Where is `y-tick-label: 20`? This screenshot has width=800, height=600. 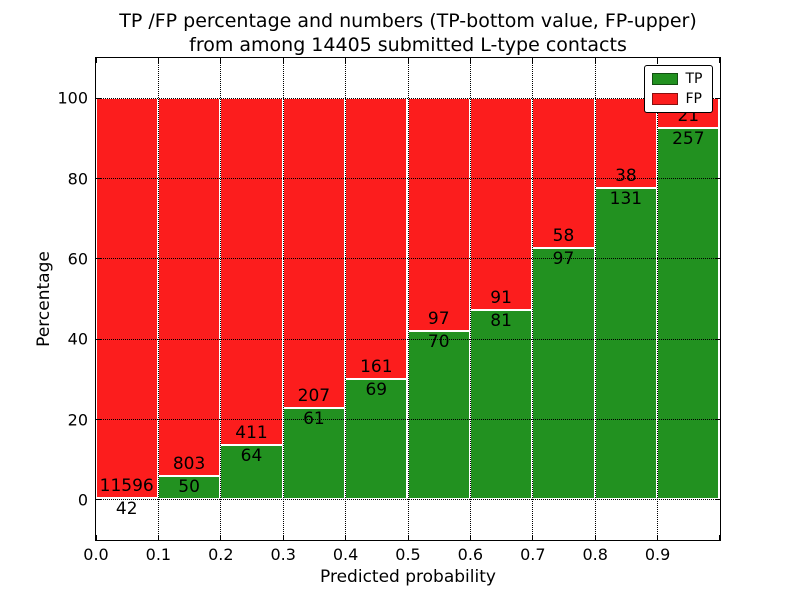 y-tick-label: 20 is located at coordinates (77, 419).